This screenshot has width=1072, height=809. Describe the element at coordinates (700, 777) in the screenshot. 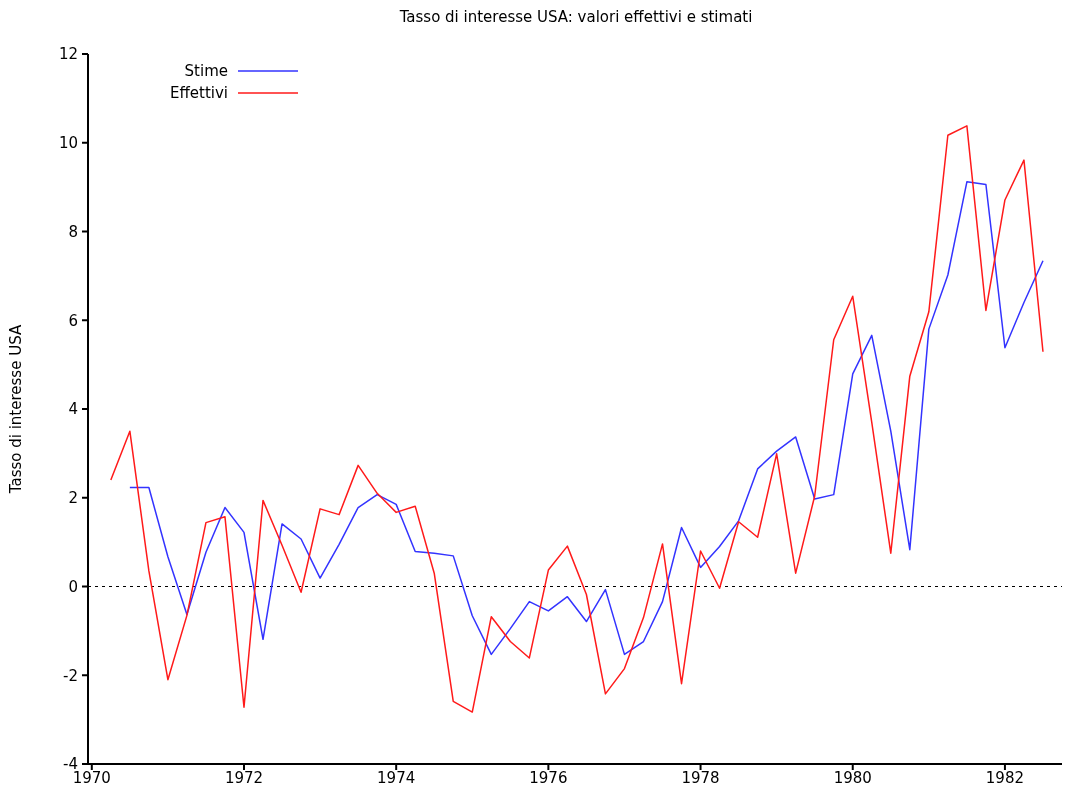

I see `x-tick-label: 1978` at that location.